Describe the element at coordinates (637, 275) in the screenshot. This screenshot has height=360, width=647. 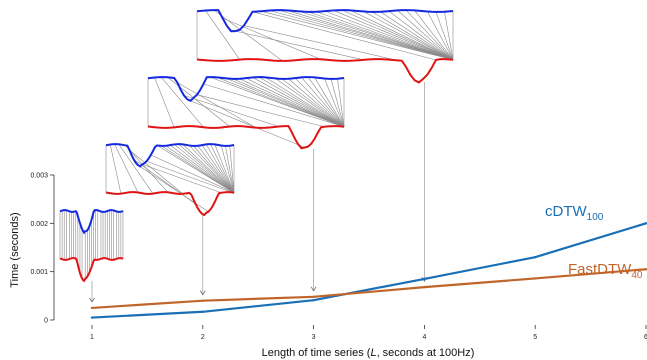
I see `series-subscript-fastdtw: 40` at that location.